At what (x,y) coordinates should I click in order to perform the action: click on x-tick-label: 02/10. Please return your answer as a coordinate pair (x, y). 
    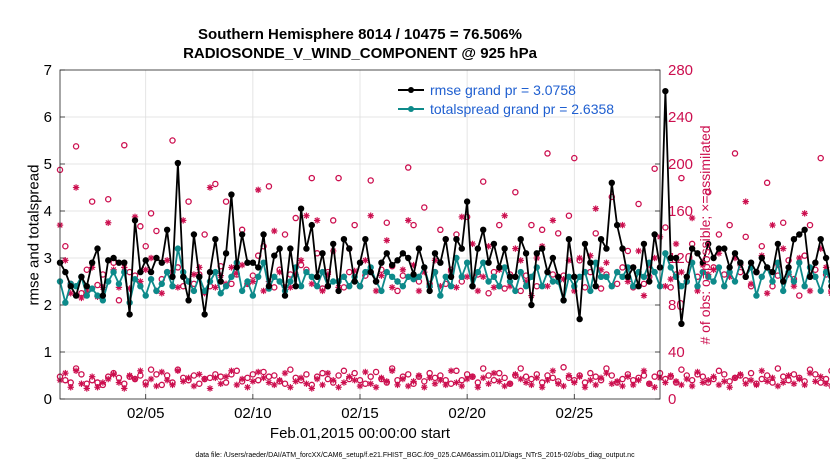
    Looking at the image, I should click on (253, 413).